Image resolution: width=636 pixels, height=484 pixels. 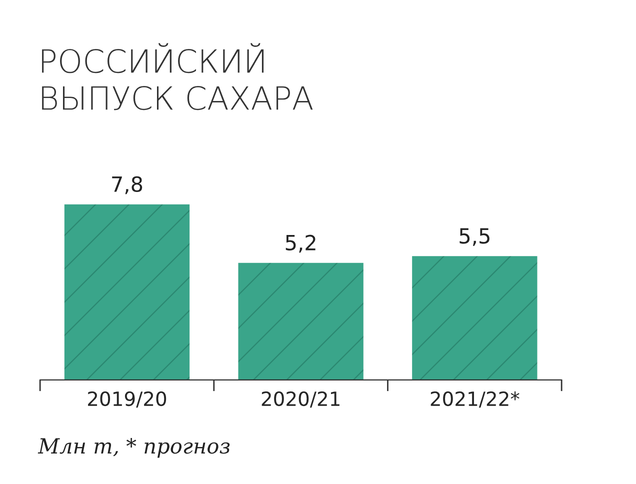 I want to click on text: Млн т, * прогноз, so click(x=134, y=448).